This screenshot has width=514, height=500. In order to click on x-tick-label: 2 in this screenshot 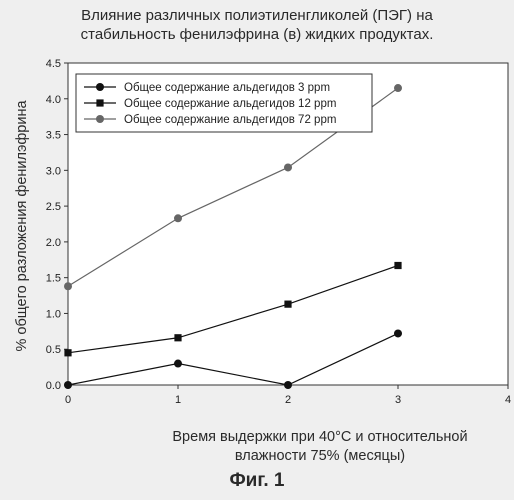, I will do `click(288, 400)`.